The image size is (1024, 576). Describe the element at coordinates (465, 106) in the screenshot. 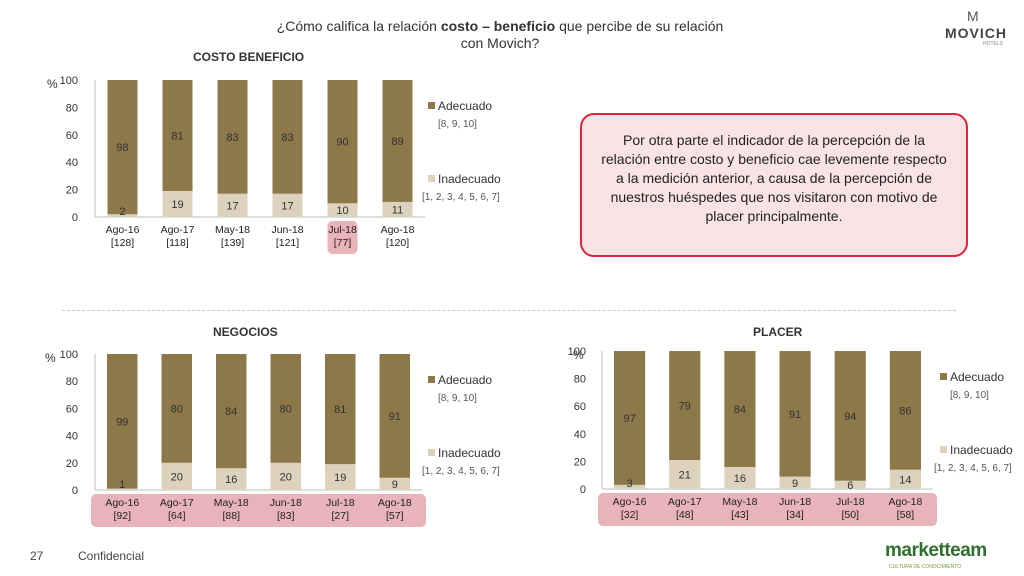

I see `legend-label-adecuado: Adecuado` at that location.